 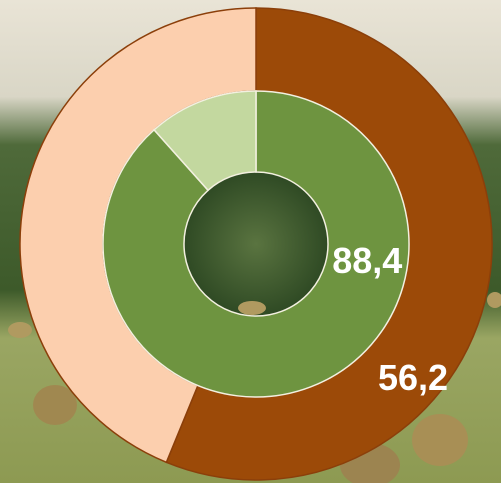 I want to click on donut-hole, so click(x=256, y=244).